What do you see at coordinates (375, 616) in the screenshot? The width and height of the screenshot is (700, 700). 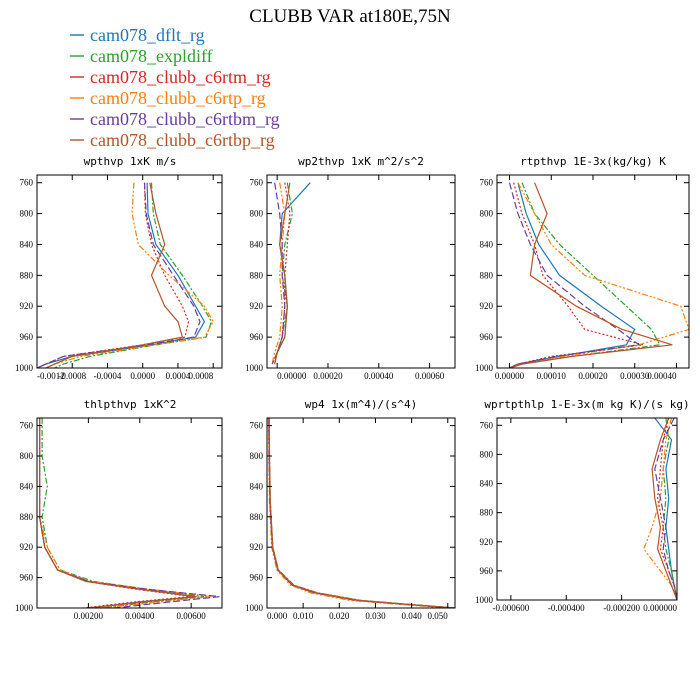 I see `x-tick-label: 0.030` at bounding box center [375, 616].